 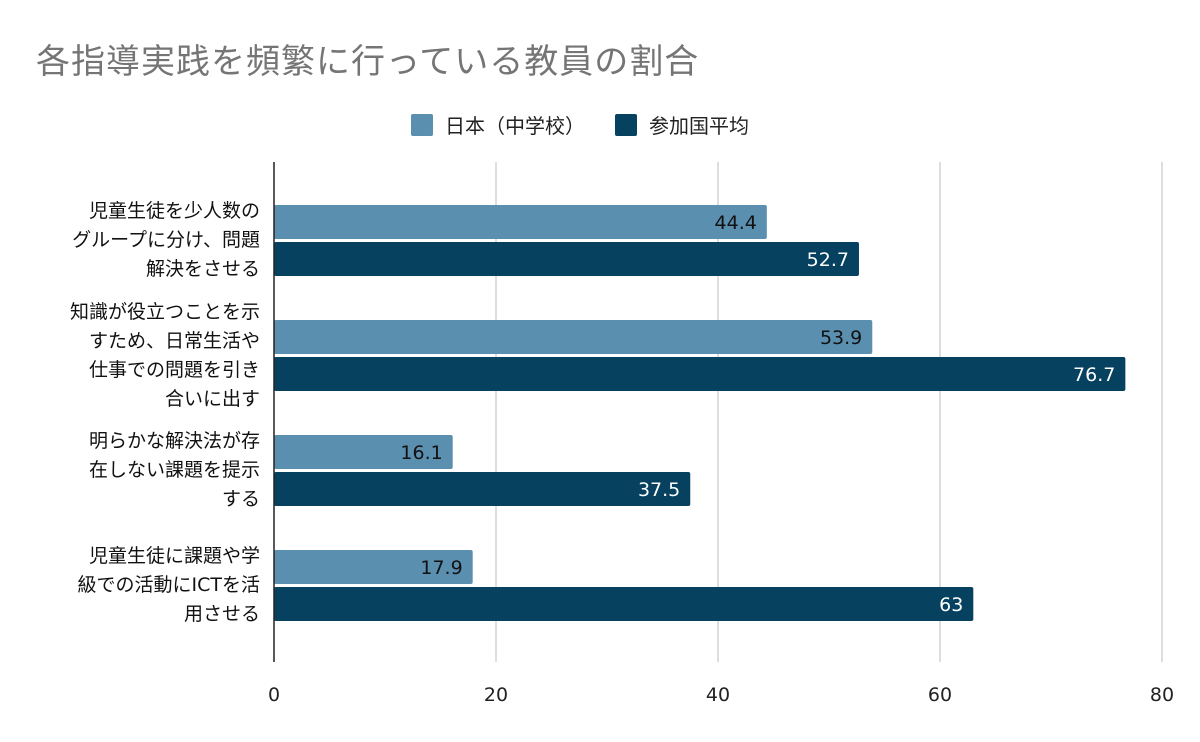 I want to click on chart-title: 各指導実践を頻繁に行っている教員の割合, so click(x=368, y=62).